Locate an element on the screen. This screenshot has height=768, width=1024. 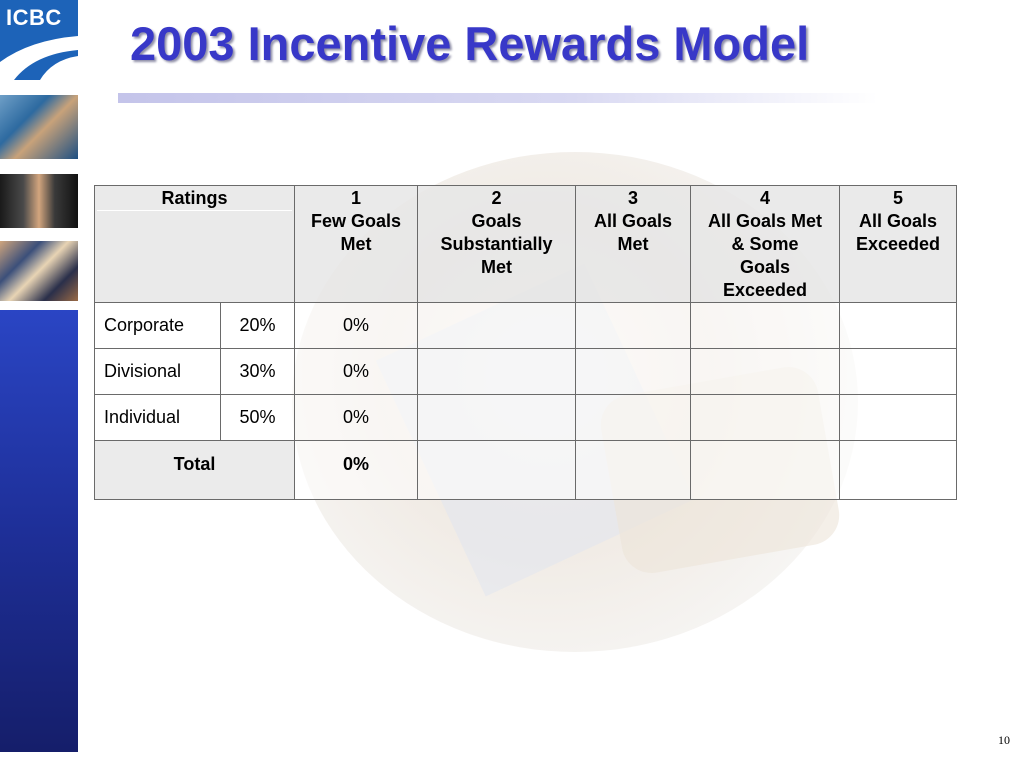
level-label-line: All Goals Met is located at coordinates (765, 221).